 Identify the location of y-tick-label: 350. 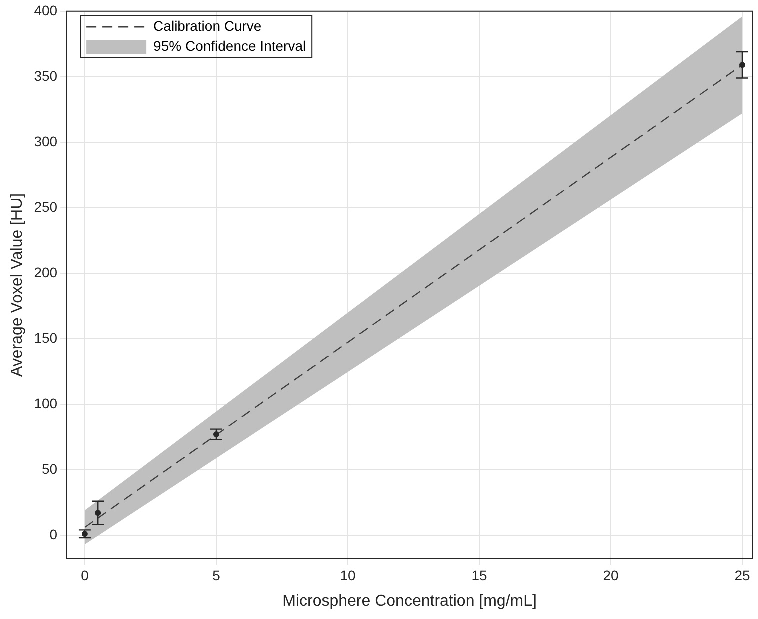
(46, 76).